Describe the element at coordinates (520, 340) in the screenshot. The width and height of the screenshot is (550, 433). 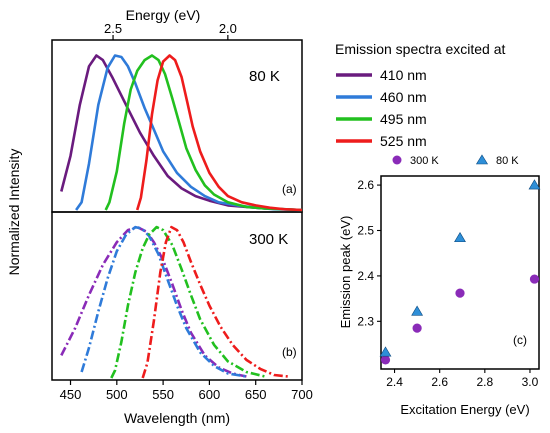
I see `panel-label-c: (c)` at that location.